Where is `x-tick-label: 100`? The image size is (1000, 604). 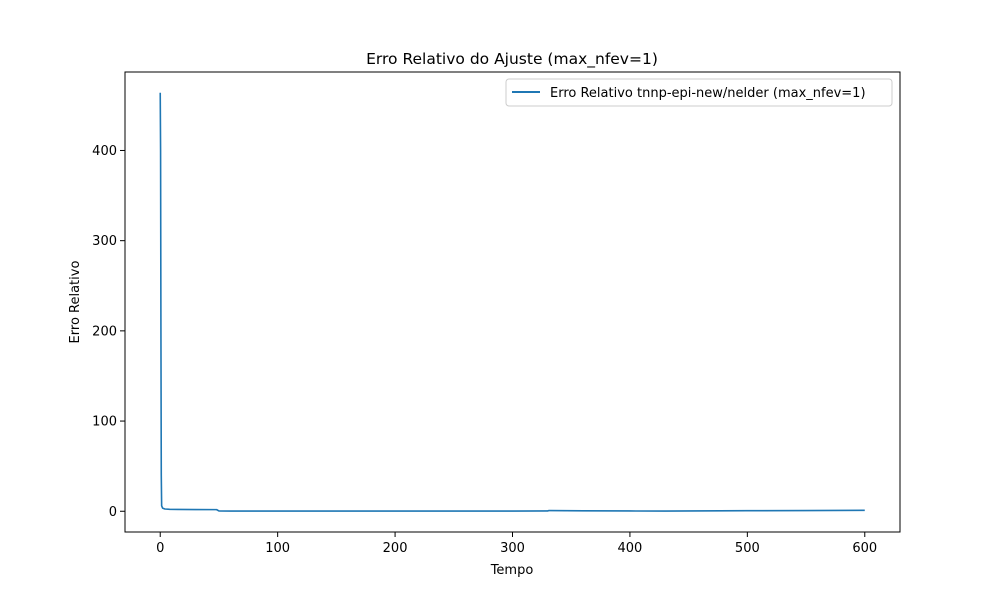
x-tick-label: 100 is located at coordinates (277, 548).